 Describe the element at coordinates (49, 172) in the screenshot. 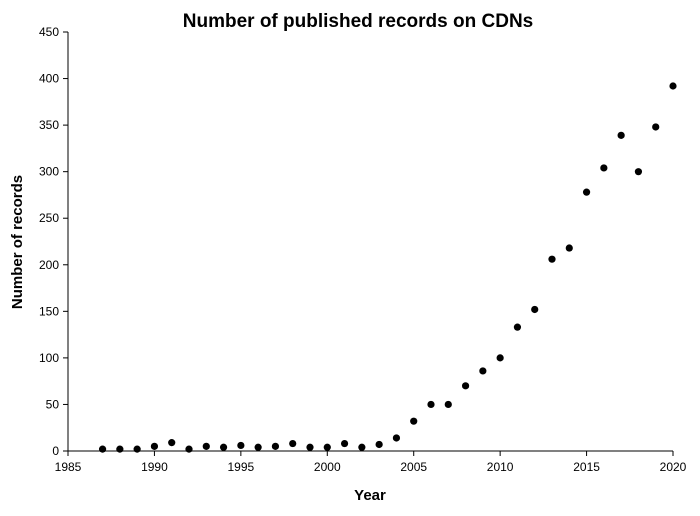

I see `y-tick-label: 300` at that location.